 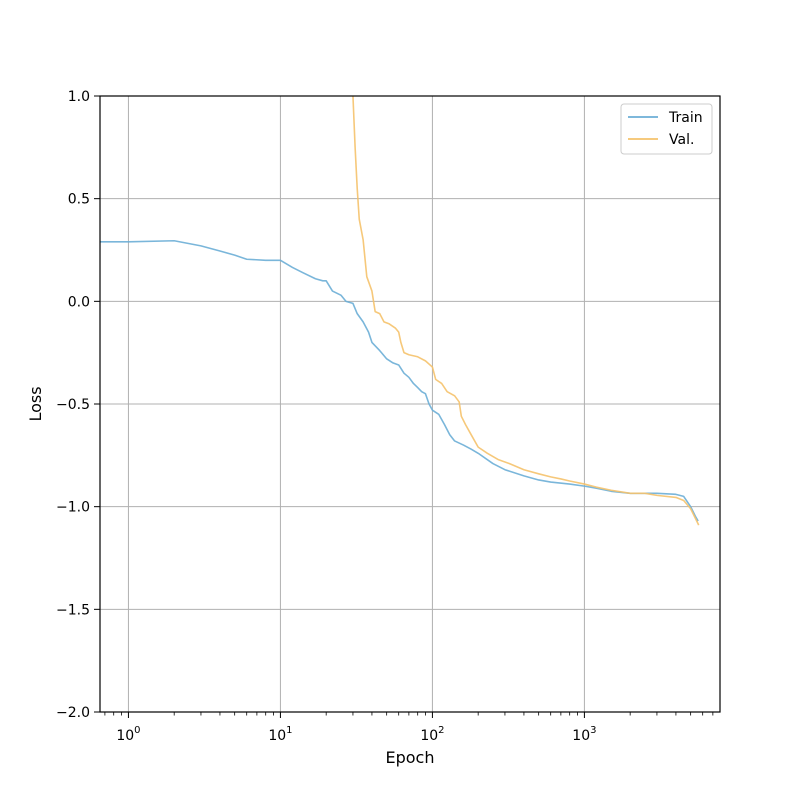 I want to click on y-tick-label: 1.0, so click(x=79, y=97).